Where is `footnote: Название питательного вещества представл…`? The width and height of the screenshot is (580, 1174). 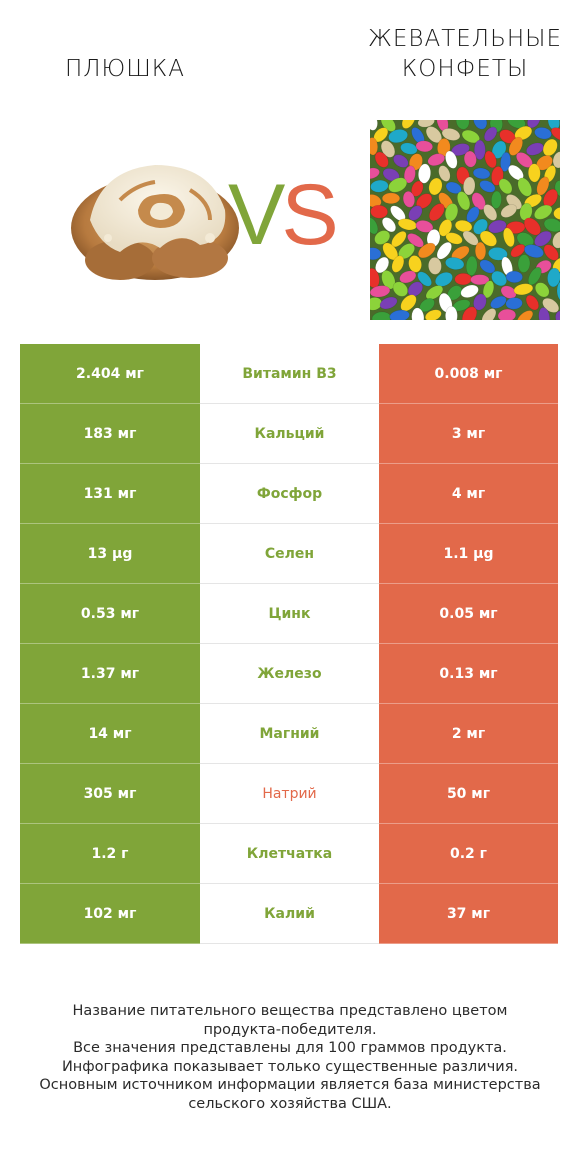 footnote: Название питательного вещества представл… is located at coordinates (290, 1058).